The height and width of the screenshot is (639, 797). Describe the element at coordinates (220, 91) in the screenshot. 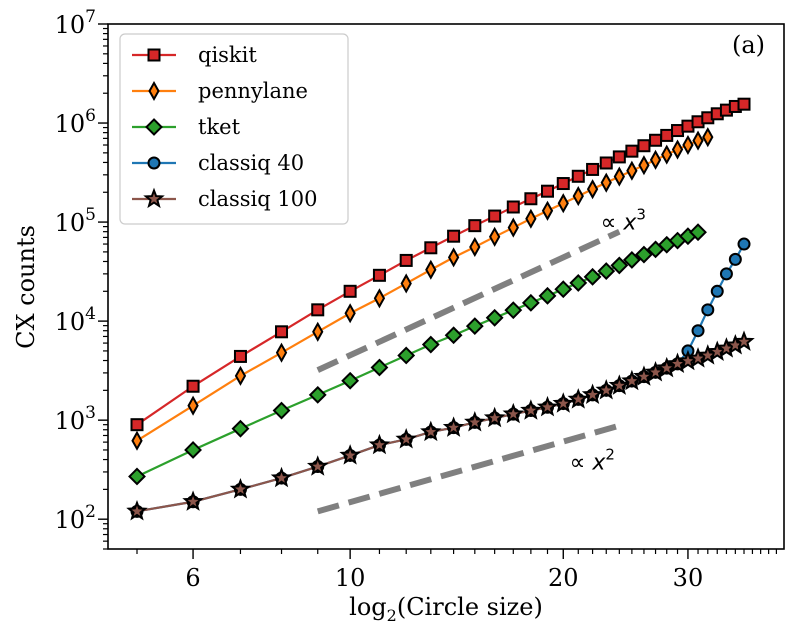

I see `legend-item-pennylane: pennylane` at that location.